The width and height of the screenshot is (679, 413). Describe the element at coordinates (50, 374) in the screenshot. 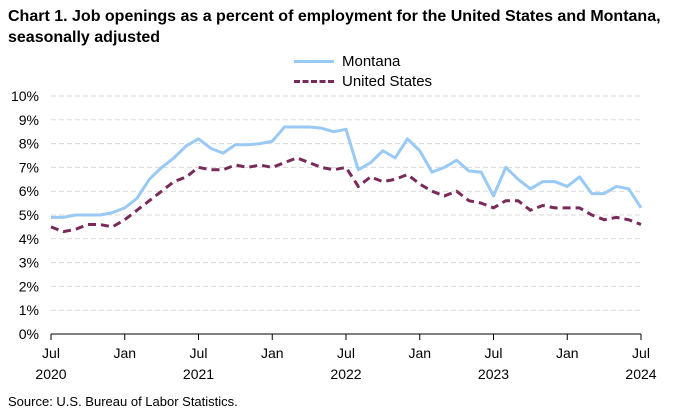

I see `x-tick-year: 2020` at that location.